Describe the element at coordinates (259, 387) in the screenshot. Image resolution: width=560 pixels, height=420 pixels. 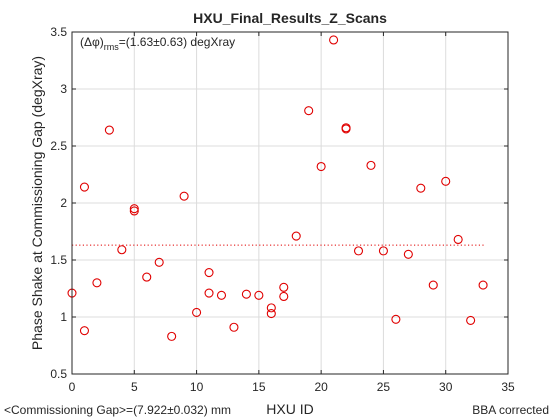
I see `x-tick-label: 15` at that location.